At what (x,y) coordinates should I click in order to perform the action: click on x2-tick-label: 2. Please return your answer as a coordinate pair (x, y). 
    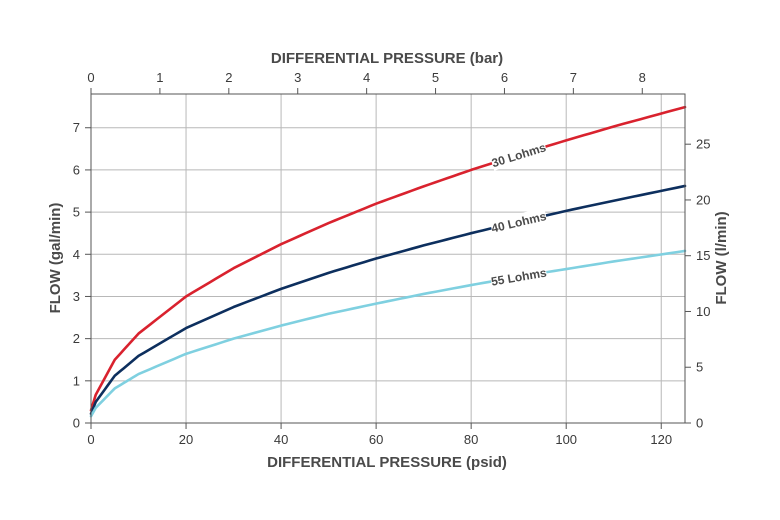
    Looking at the image, I should click on (228, 77).